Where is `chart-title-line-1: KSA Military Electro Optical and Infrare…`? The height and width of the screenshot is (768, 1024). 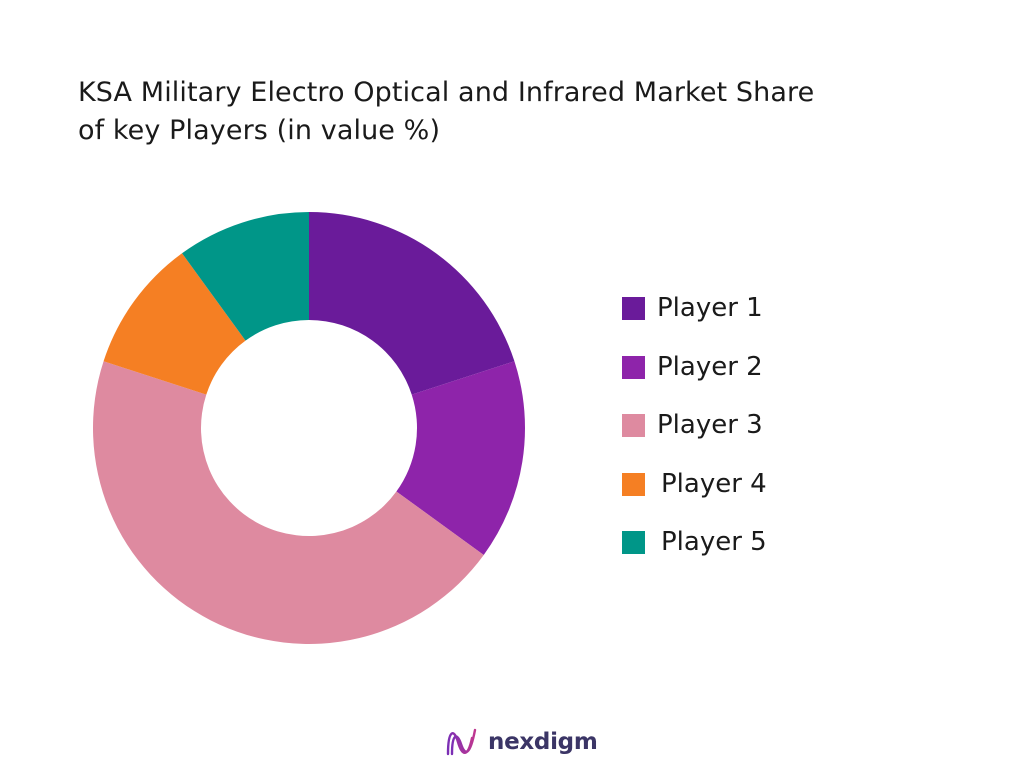 chart-title-line-1: KSA Military Electro Optical and Infrare… is located at coordinates (446, 92).